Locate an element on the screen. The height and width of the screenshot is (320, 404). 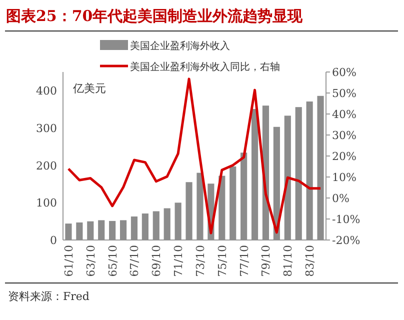
y2-tick-label: 30% is located at coordinates (344, 135).